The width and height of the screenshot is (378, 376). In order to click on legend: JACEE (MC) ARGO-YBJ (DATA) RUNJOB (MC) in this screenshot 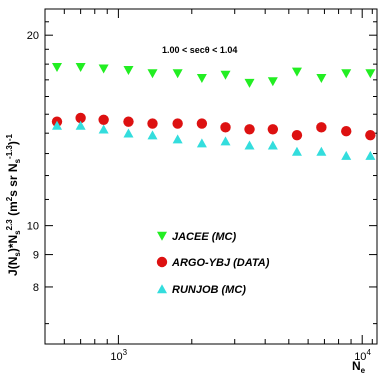, I will do `click(213, 263)`.